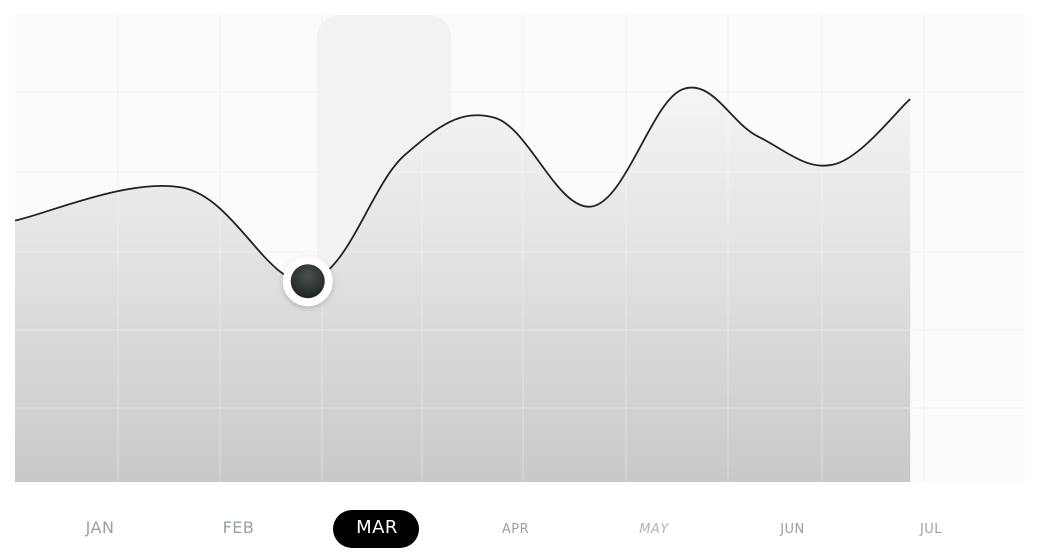  What do you see at coordinates (930, 529) in the screenshot?
I see `x-tick-label-jul: JUL` at bounding box center [930, 529].